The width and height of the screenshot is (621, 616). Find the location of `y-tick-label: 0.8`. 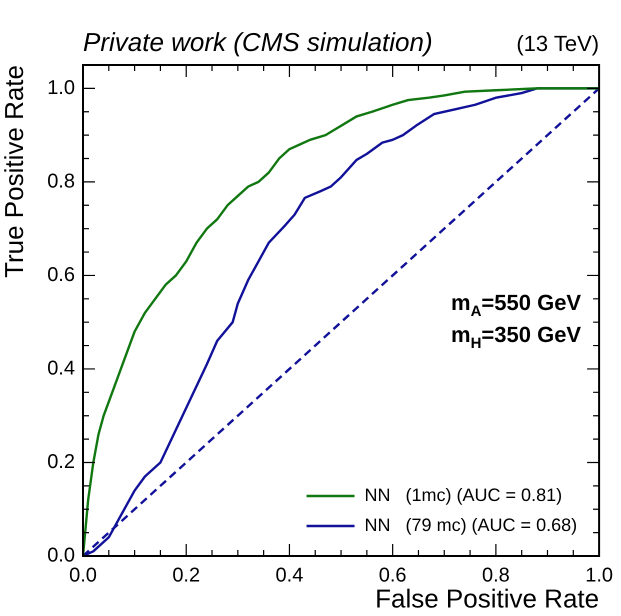

y-tick-label: 0.8 is located at coordinates (61, 181).